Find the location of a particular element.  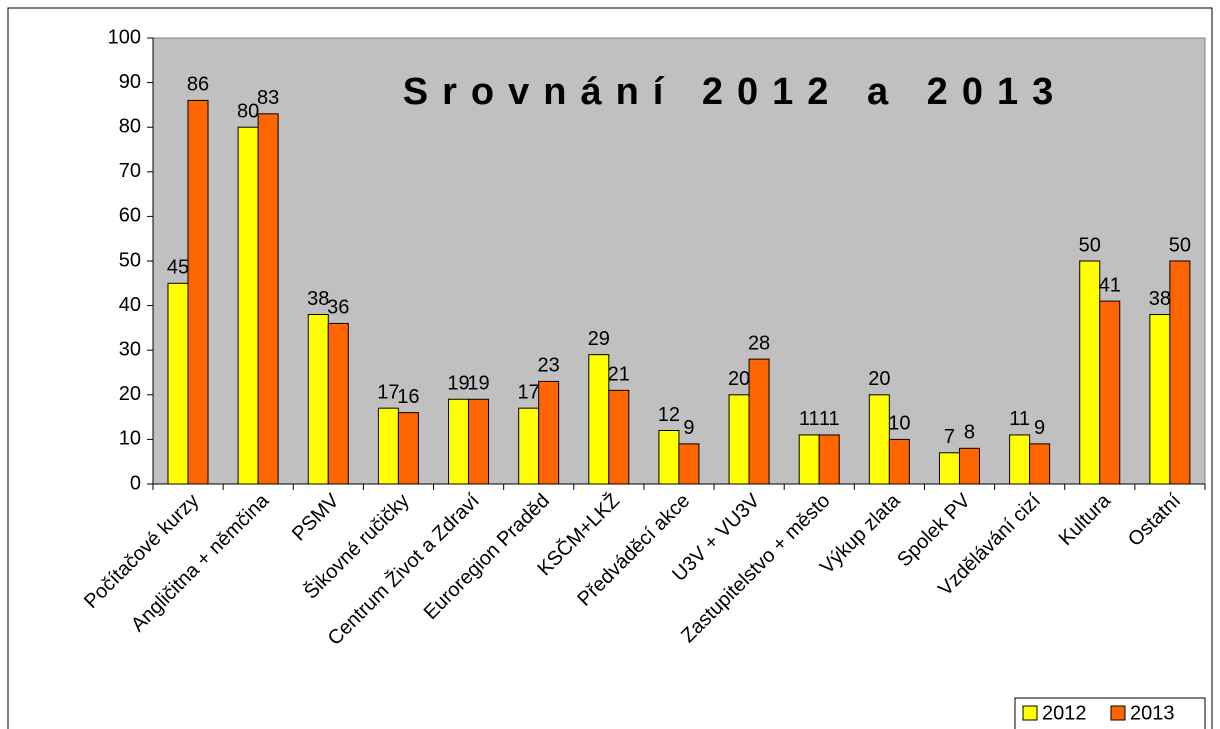

data-label: 80 is located at coordinates (248, 111).